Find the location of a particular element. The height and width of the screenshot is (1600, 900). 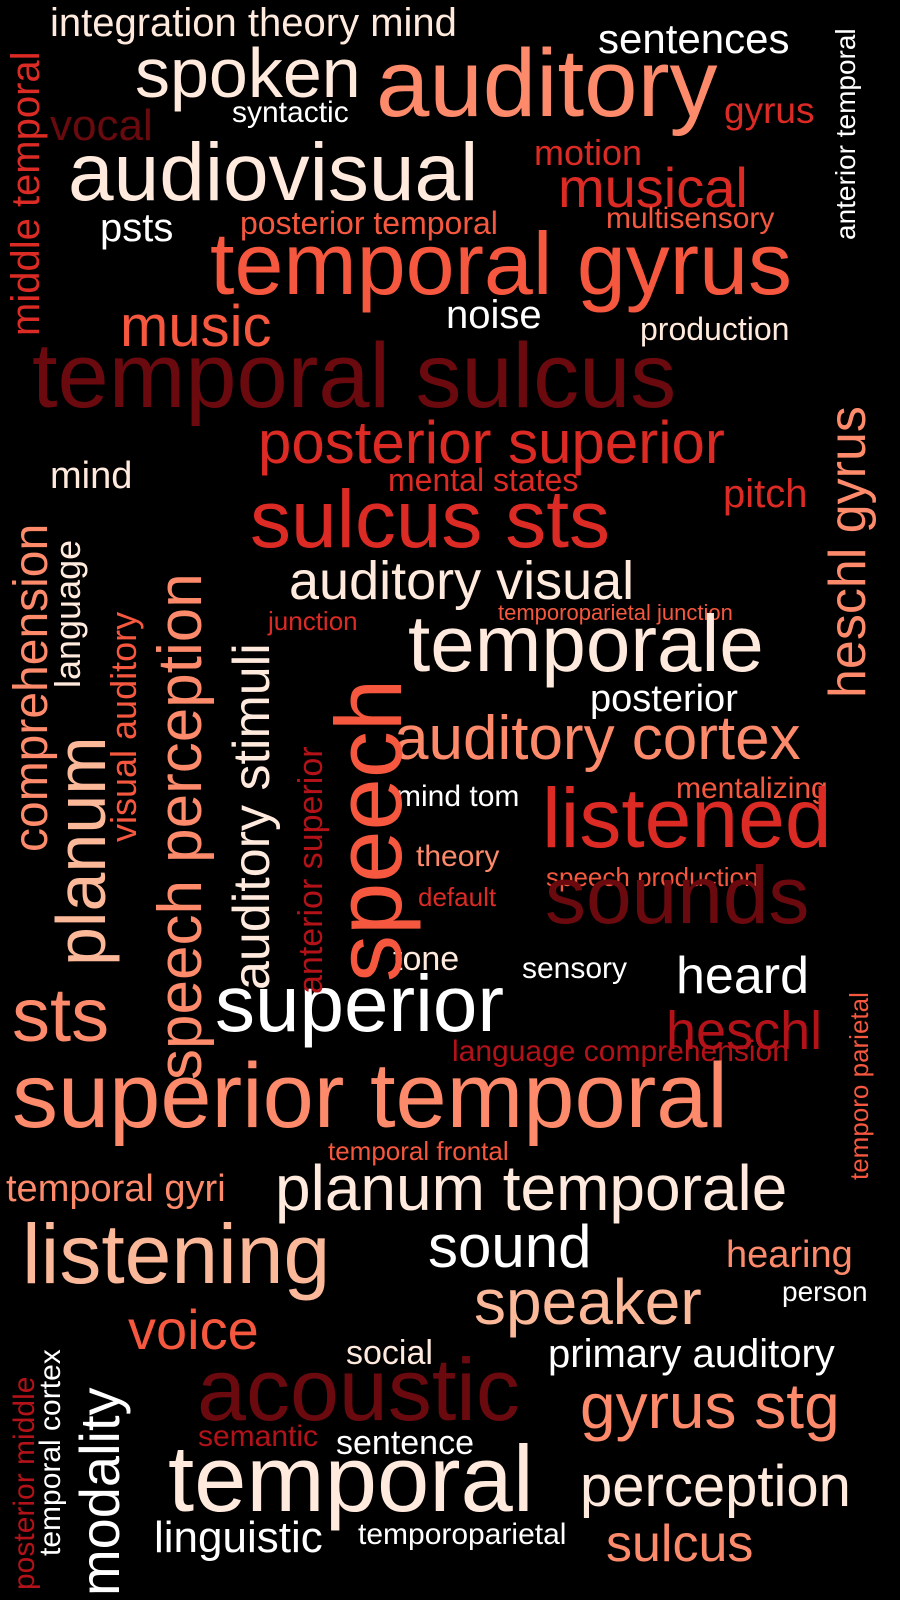

word-temporale: temporale is located at coordinates (586, 643).